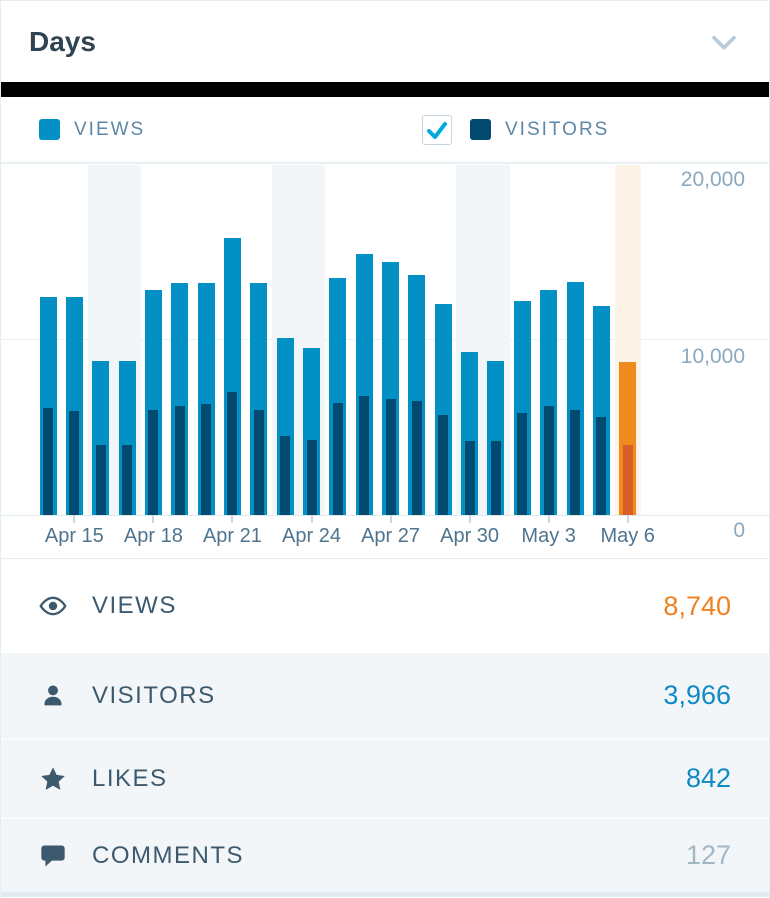 This screenshot has width=770, height=898. I want to click on y-tick-10000: 10,000, so click(712, 356).